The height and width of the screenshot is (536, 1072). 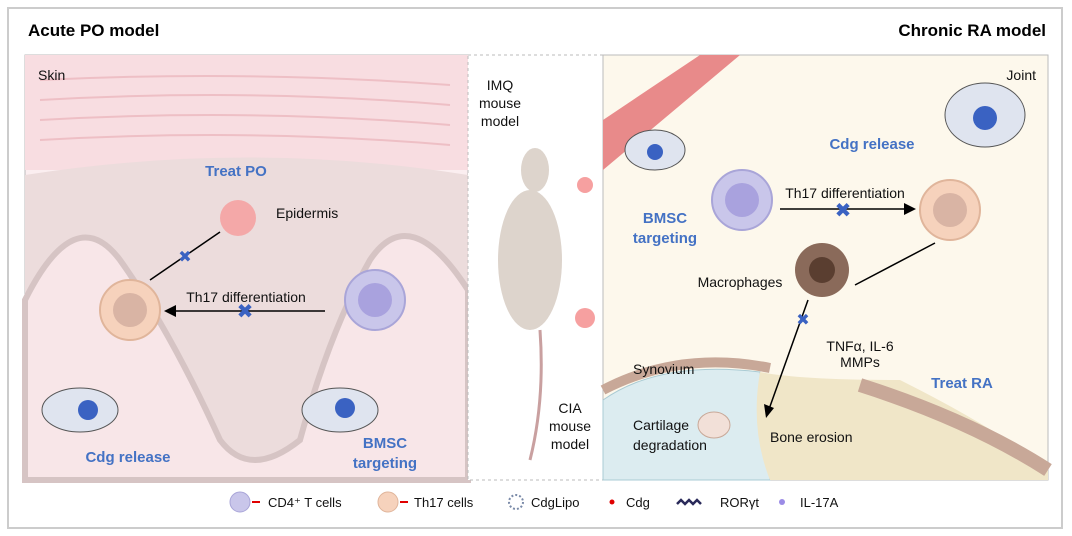 What do you see at coordinates (500, 103) in the screenshot?
I see `imq-label-2: mouse` at bounding box center [500, 103].